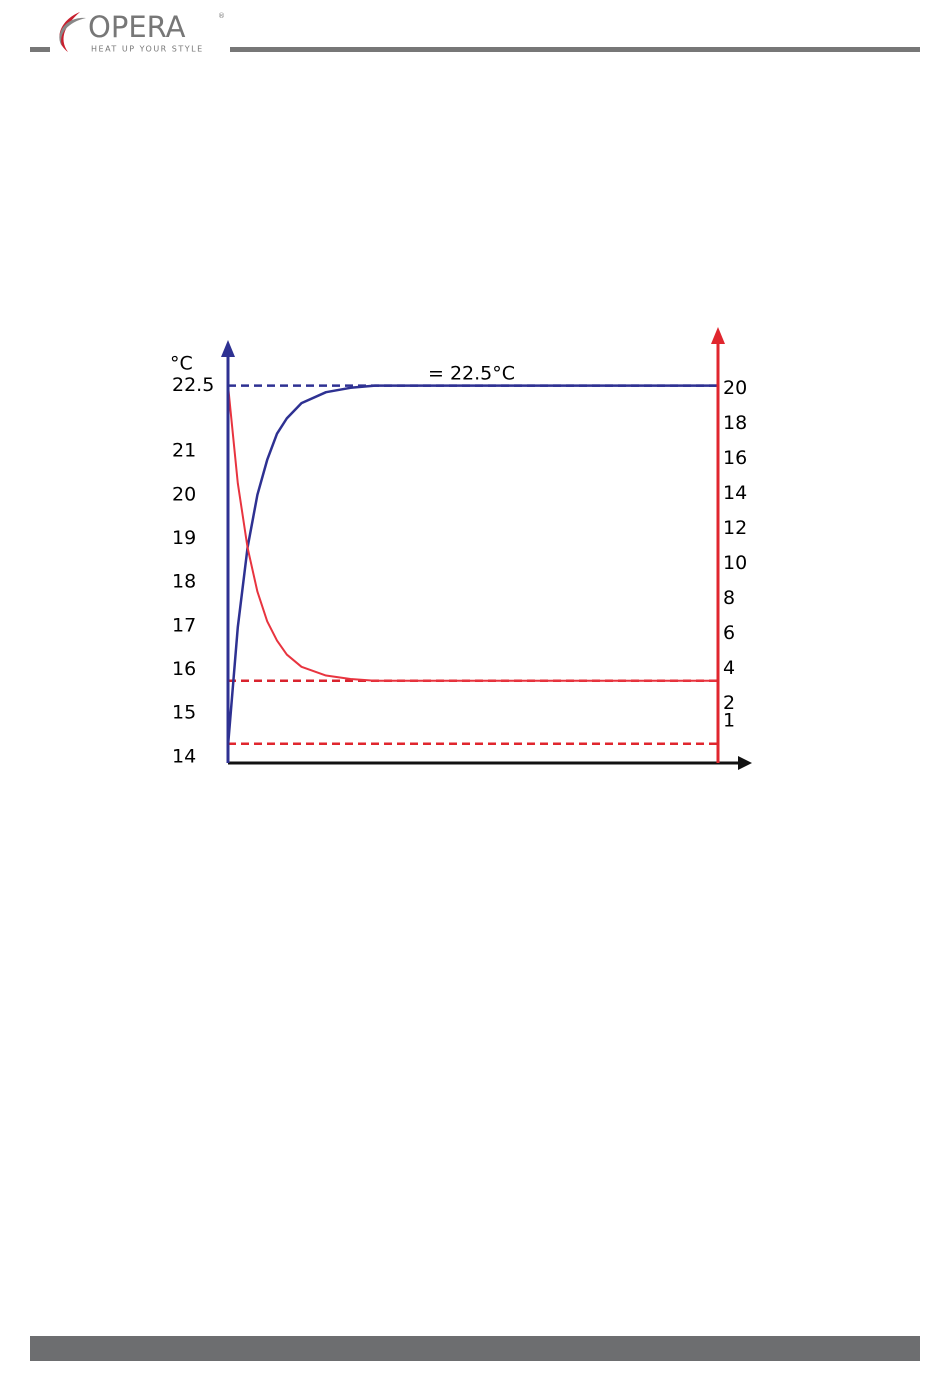  Describe the element at coordinates (735, 563) in the screenshot. I see `y2-tick-label: 10` at that location.